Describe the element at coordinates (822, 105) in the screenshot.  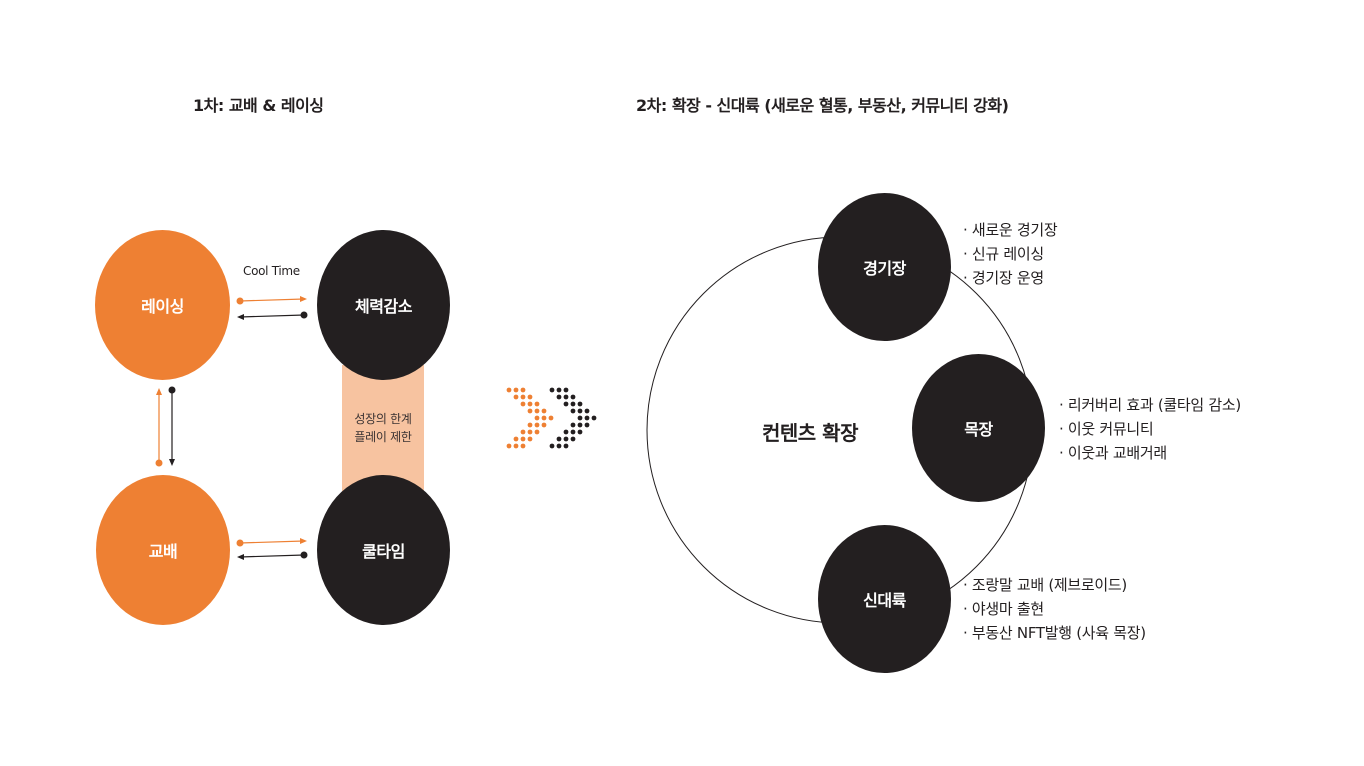
I see `phase2-title: 2차: 확장 - 신대륙 (새로운 혈통, 부동산, 커뮤니티 강화)` at that location.